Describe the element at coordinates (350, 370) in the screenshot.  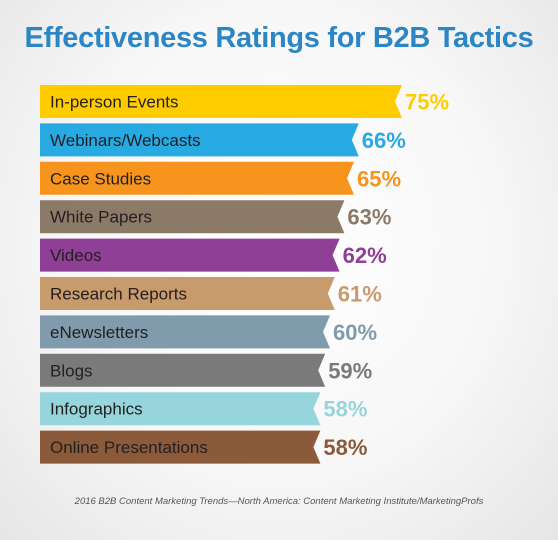
I see `value-label: 59%` at that location.